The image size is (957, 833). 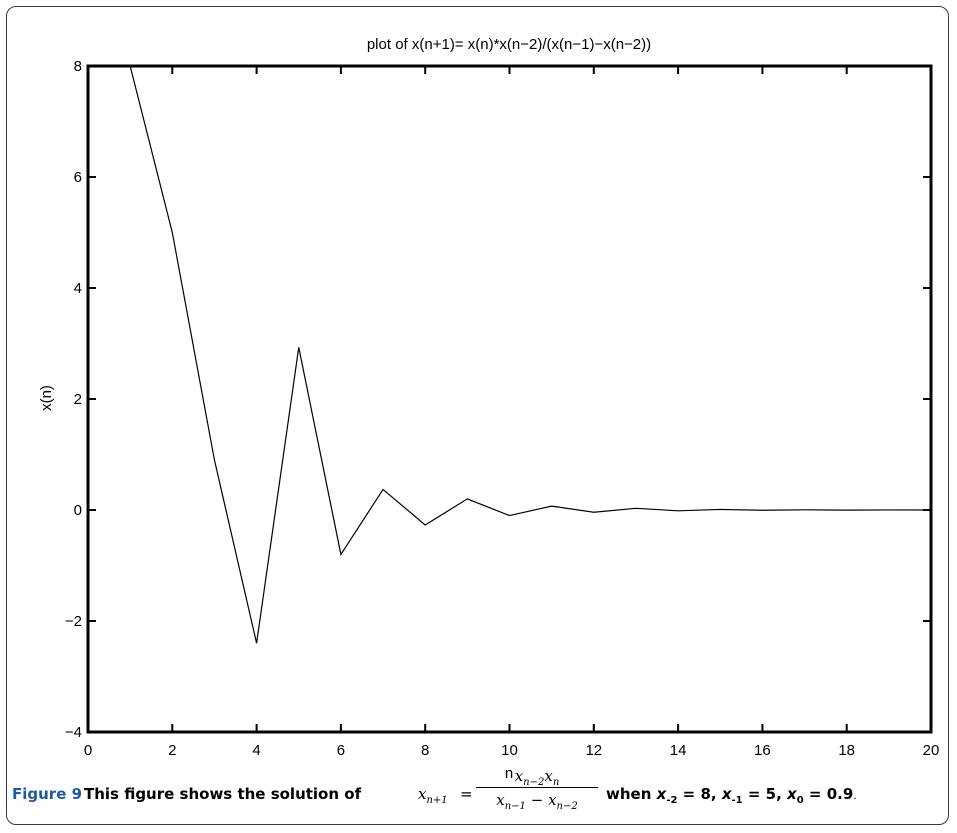 What do you see at coordinates (846, 750) in the screenshot?
I see `x-tick-label: 18` at bounding box center [846, 750].